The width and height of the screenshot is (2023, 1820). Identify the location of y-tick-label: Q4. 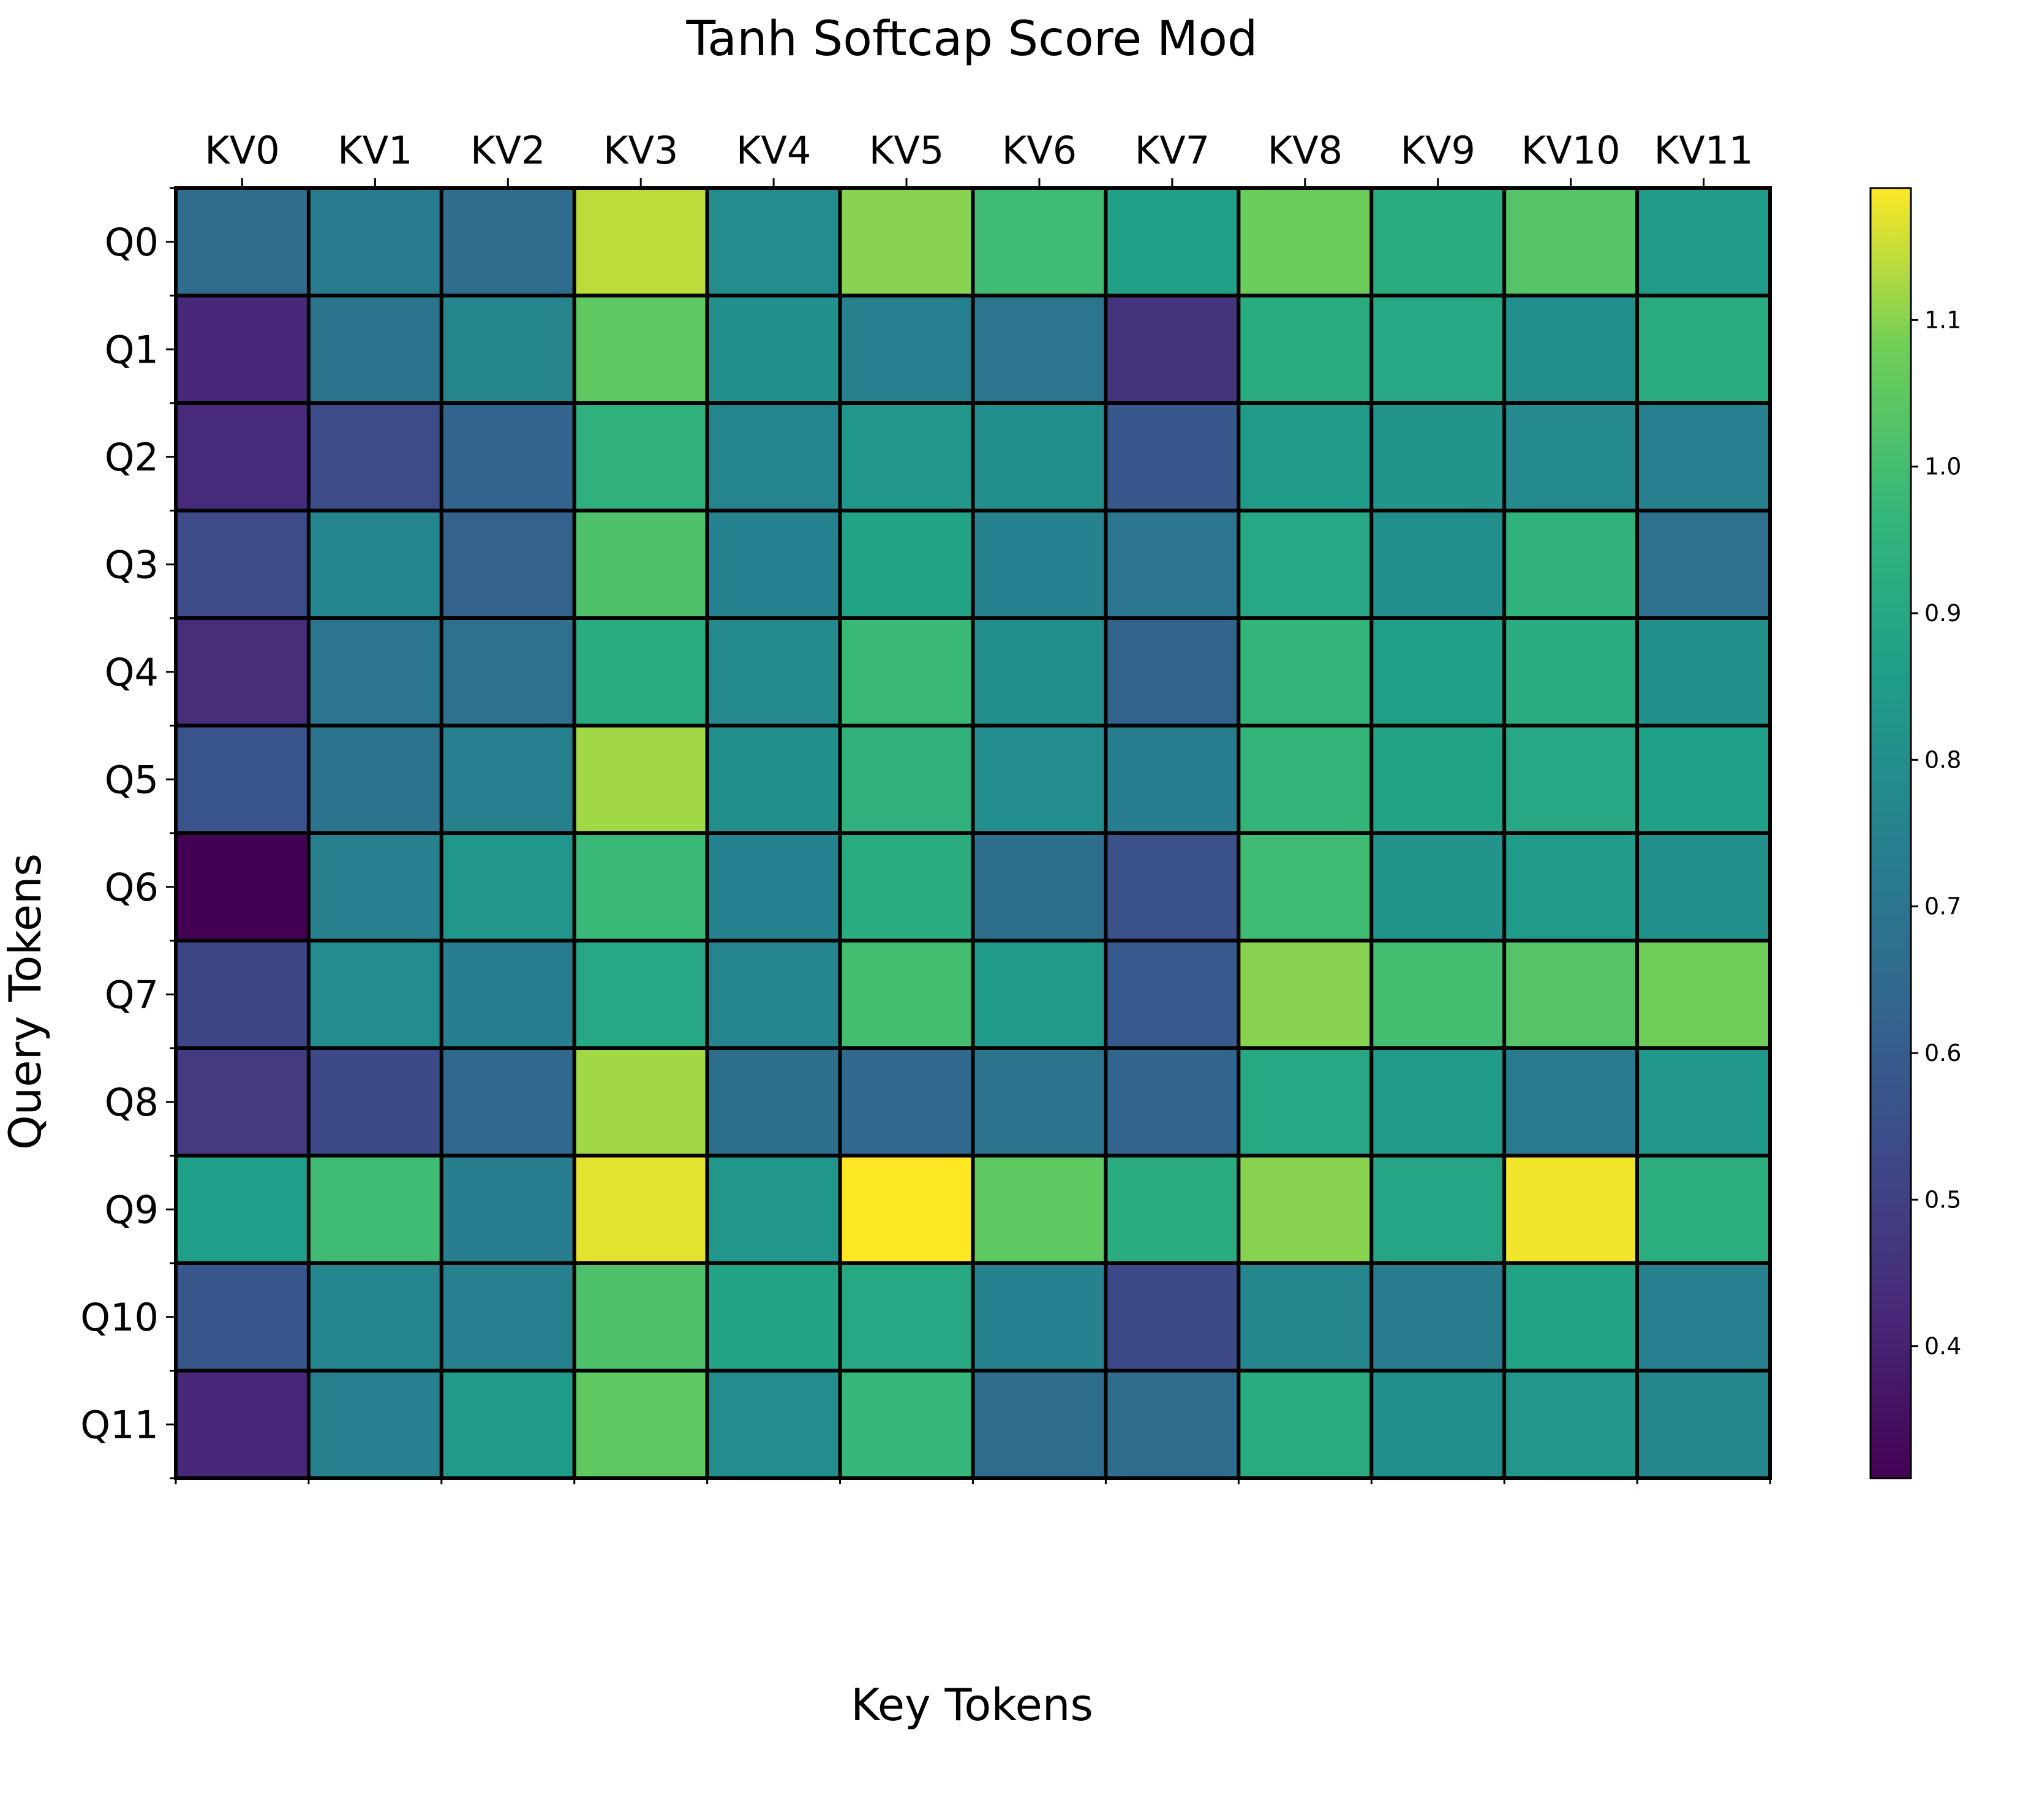
(132, 672).